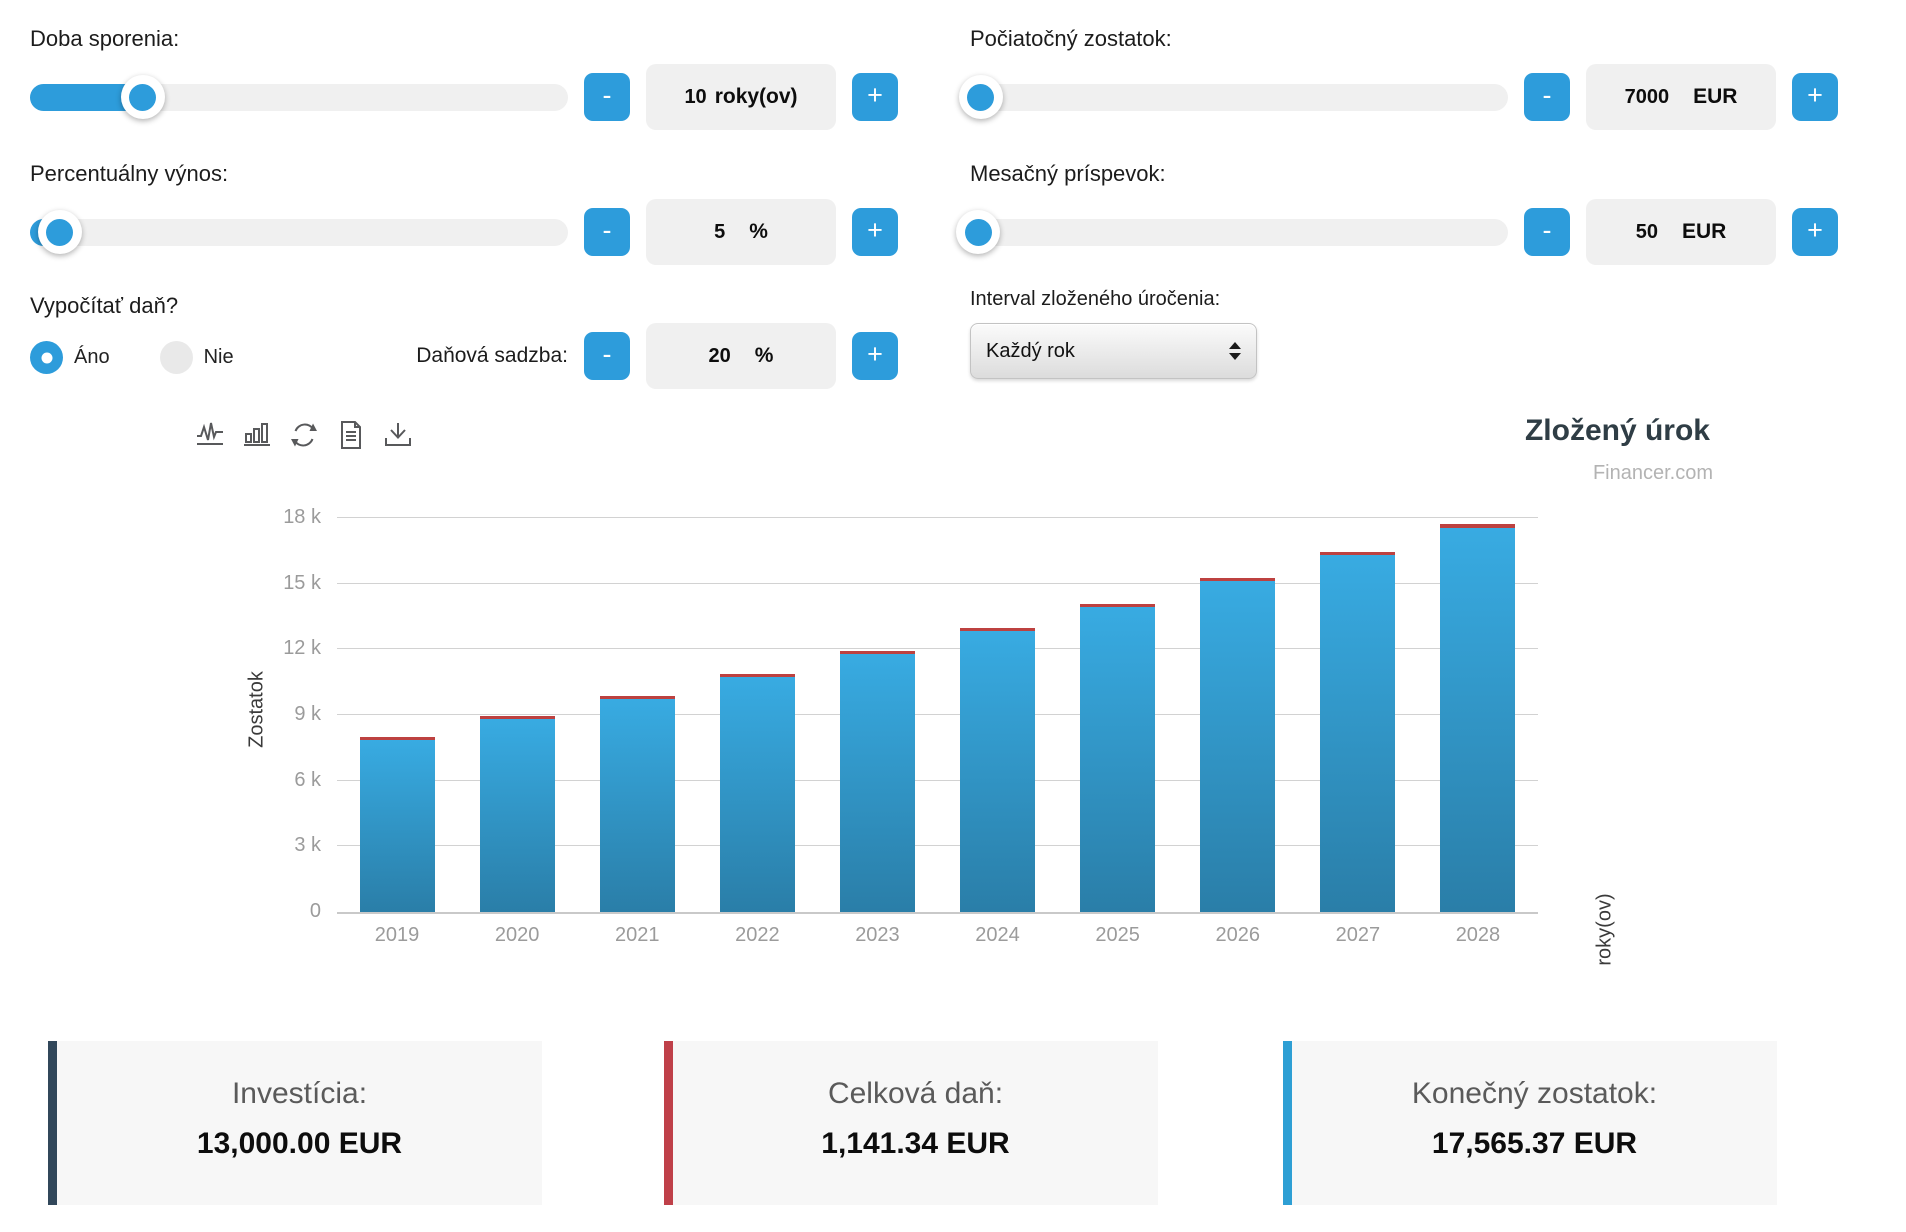  I want to click on tax-yes-label: Áno, so click(92, 357).